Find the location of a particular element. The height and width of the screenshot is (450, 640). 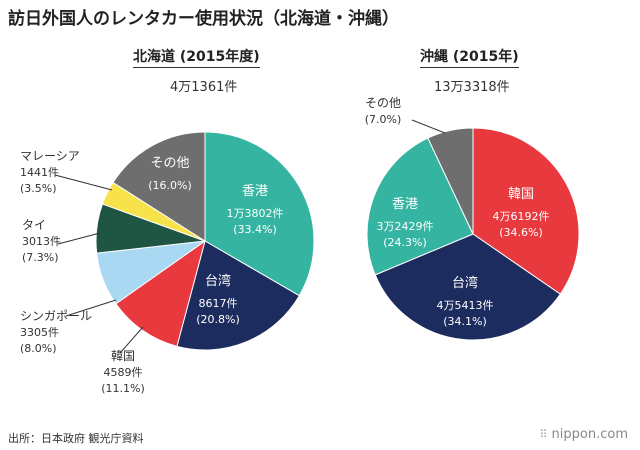

brand-name: nippon.com is located at coordinates (589, 434).